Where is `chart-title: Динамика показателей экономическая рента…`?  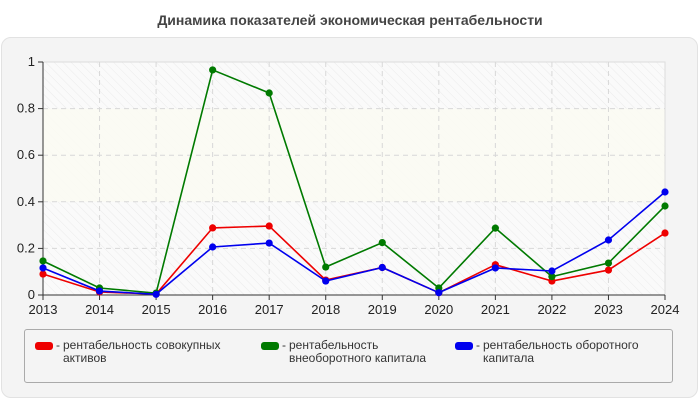 chart-title: Динамика показателей экономическая рента… is located at coordinates (350, 20).